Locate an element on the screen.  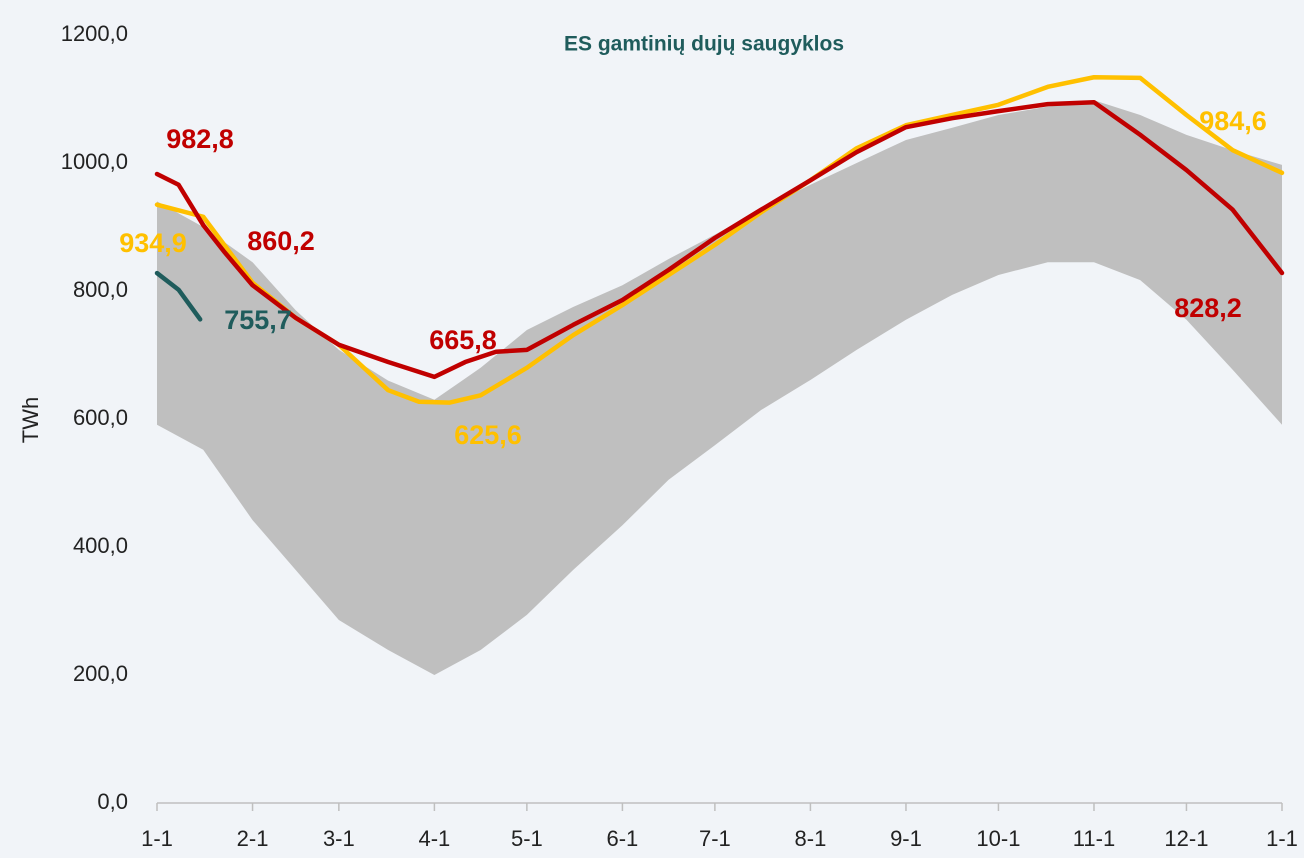
x-tick-label: 6-1 is located at coordinates (623, 838).